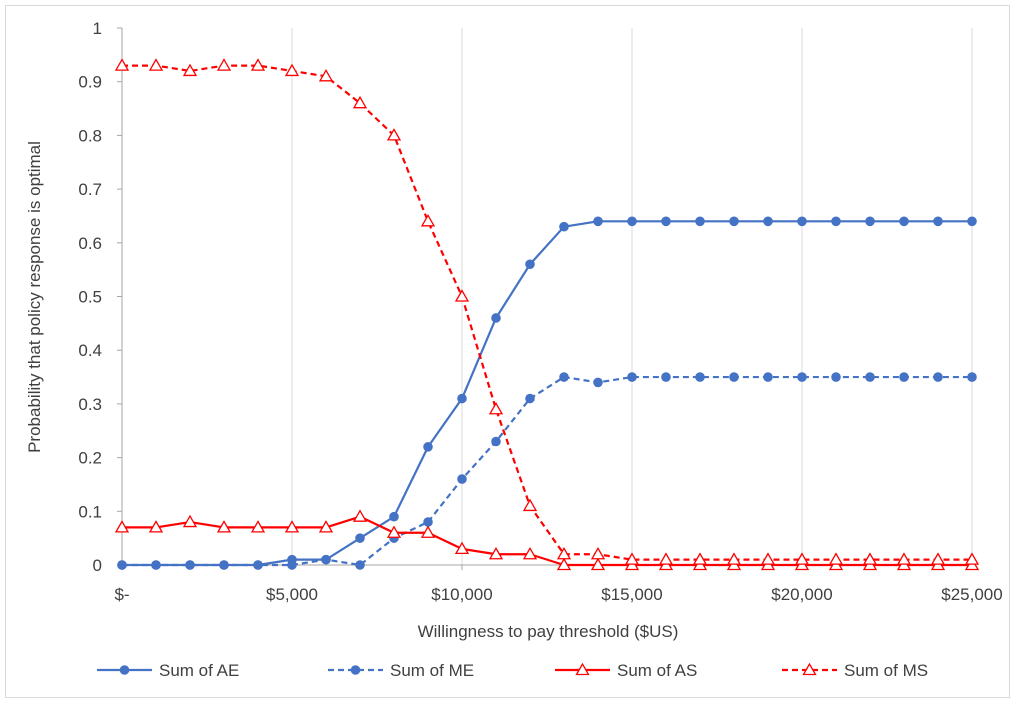  I want to click on x-axis-title: Willingness to pay threshold ($US), so click(548, 631).